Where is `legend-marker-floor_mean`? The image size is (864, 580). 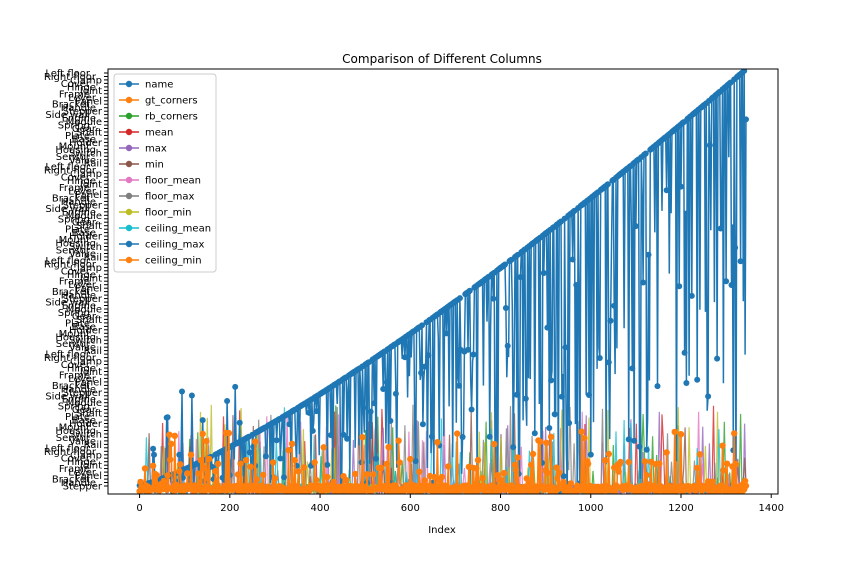
legend-marker-floor_mean is located at coordinates (129, 180).